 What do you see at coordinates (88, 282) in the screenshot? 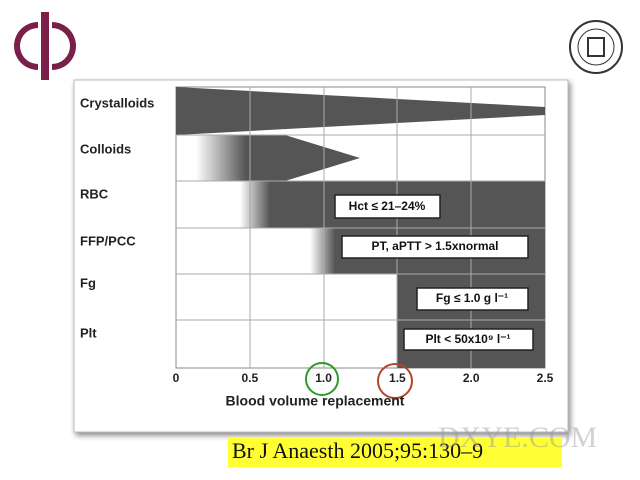
I see `row-label: Fg` at bounding box center [88, 282].